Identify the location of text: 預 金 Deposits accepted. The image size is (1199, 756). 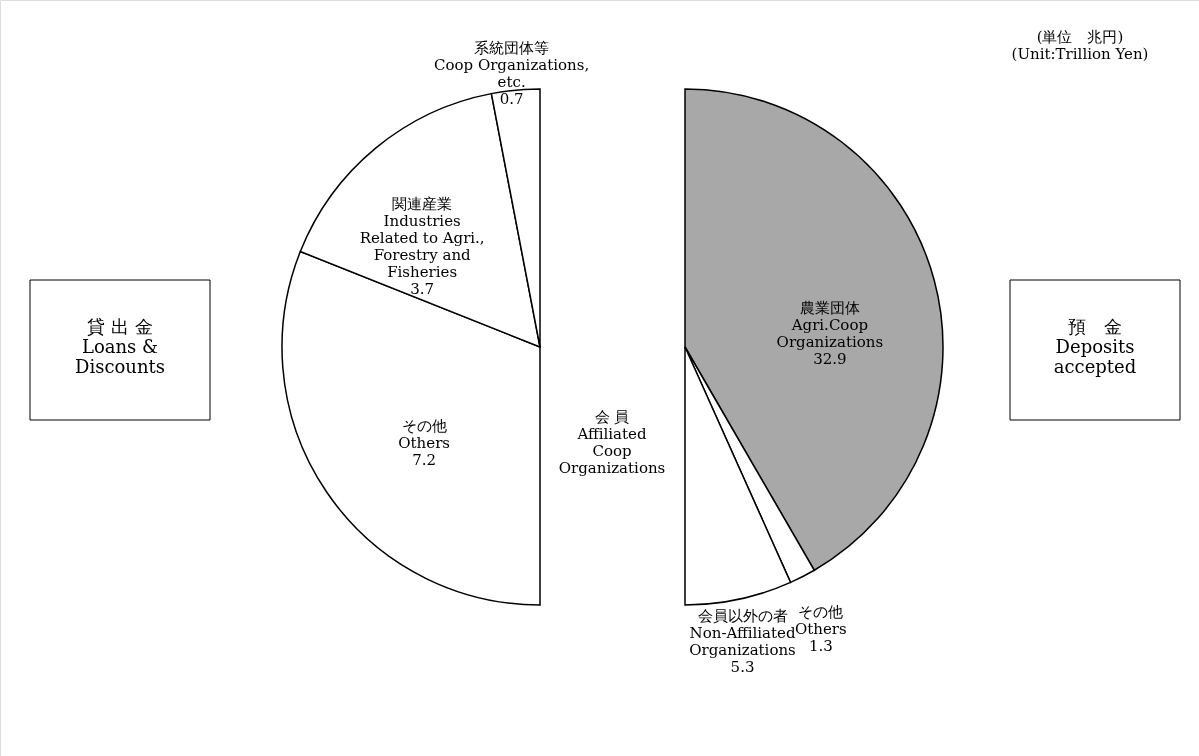
(1095, 346).